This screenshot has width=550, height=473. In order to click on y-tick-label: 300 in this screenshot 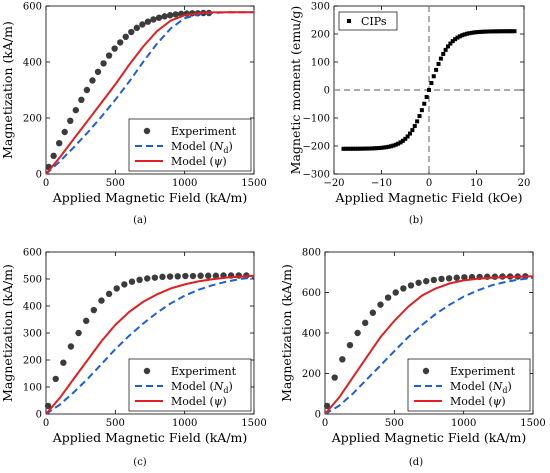, I will do `click(32, 334)`.